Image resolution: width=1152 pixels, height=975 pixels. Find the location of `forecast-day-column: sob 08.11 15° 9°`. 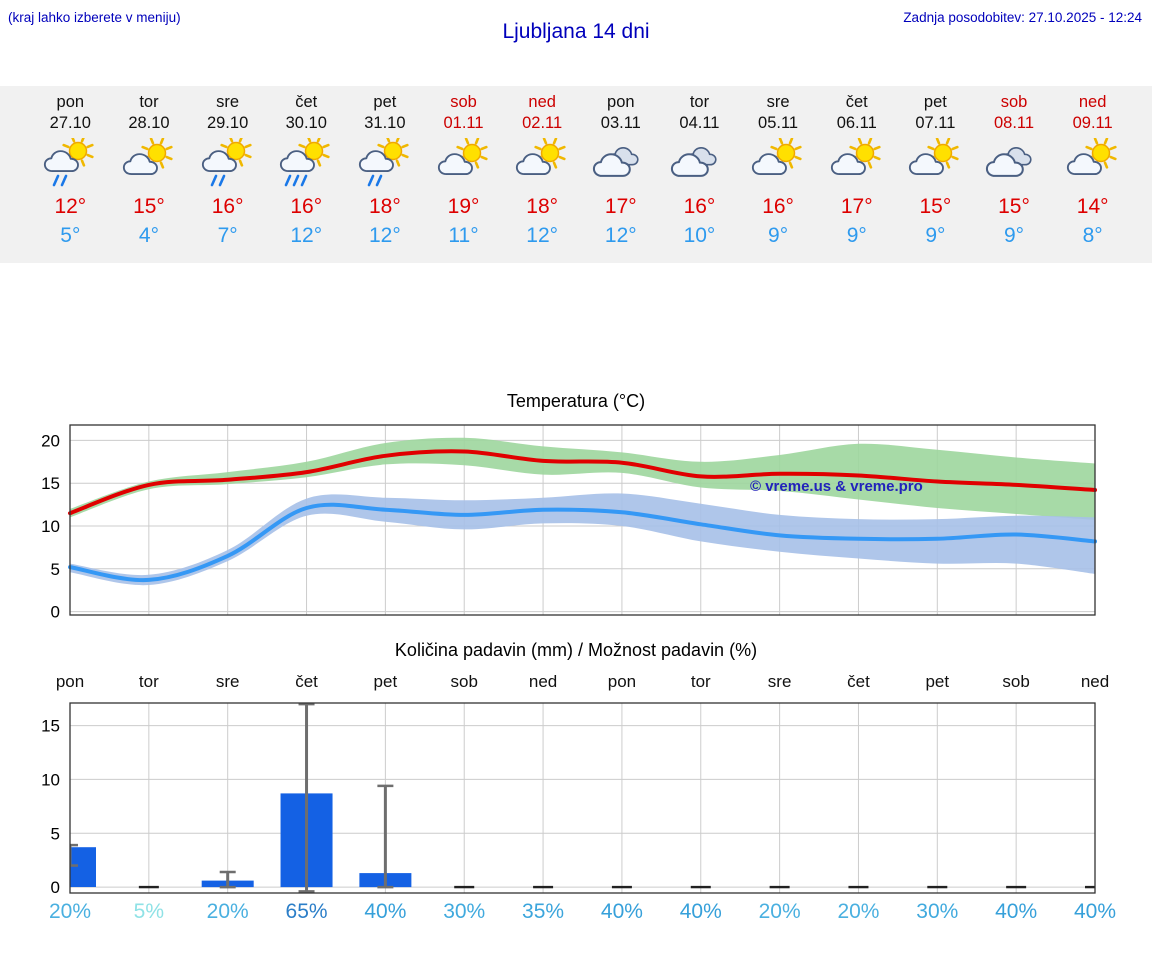

forecast-day-column: sob 08.11 15° 9° is located at coordinates (1014, 170).